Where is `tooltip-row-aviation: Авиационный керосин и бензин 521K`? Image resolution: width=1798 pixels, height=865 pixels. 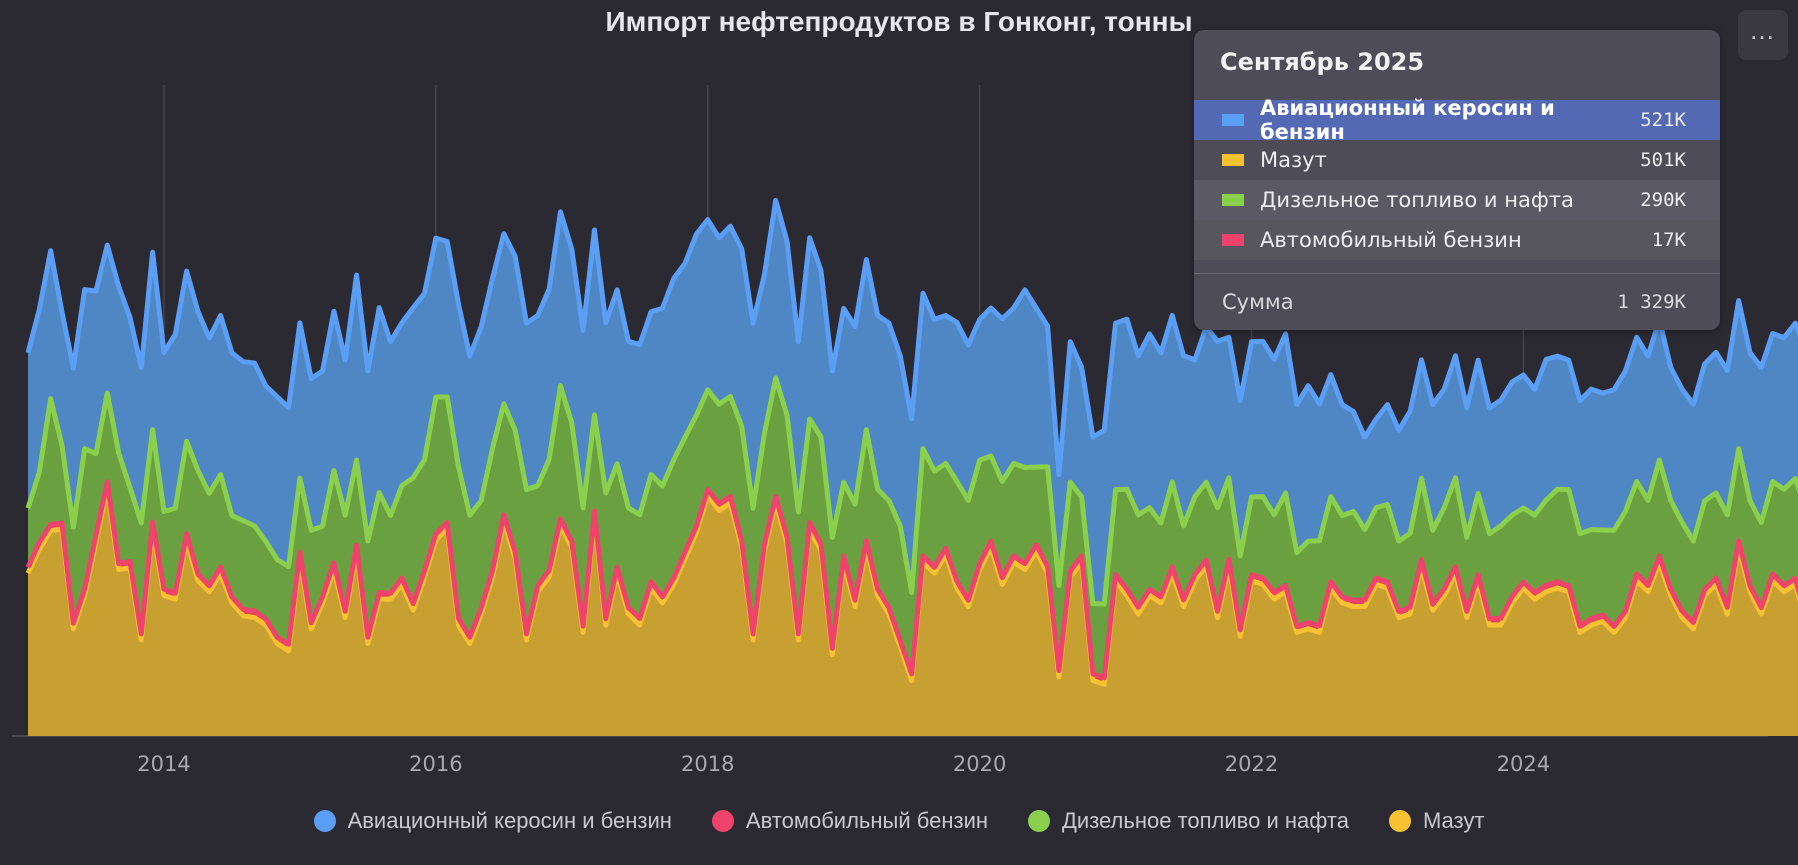
tooltip-row-aviation: Авиационный керосин и бензин 521K is located at coordinates (1457, 120).